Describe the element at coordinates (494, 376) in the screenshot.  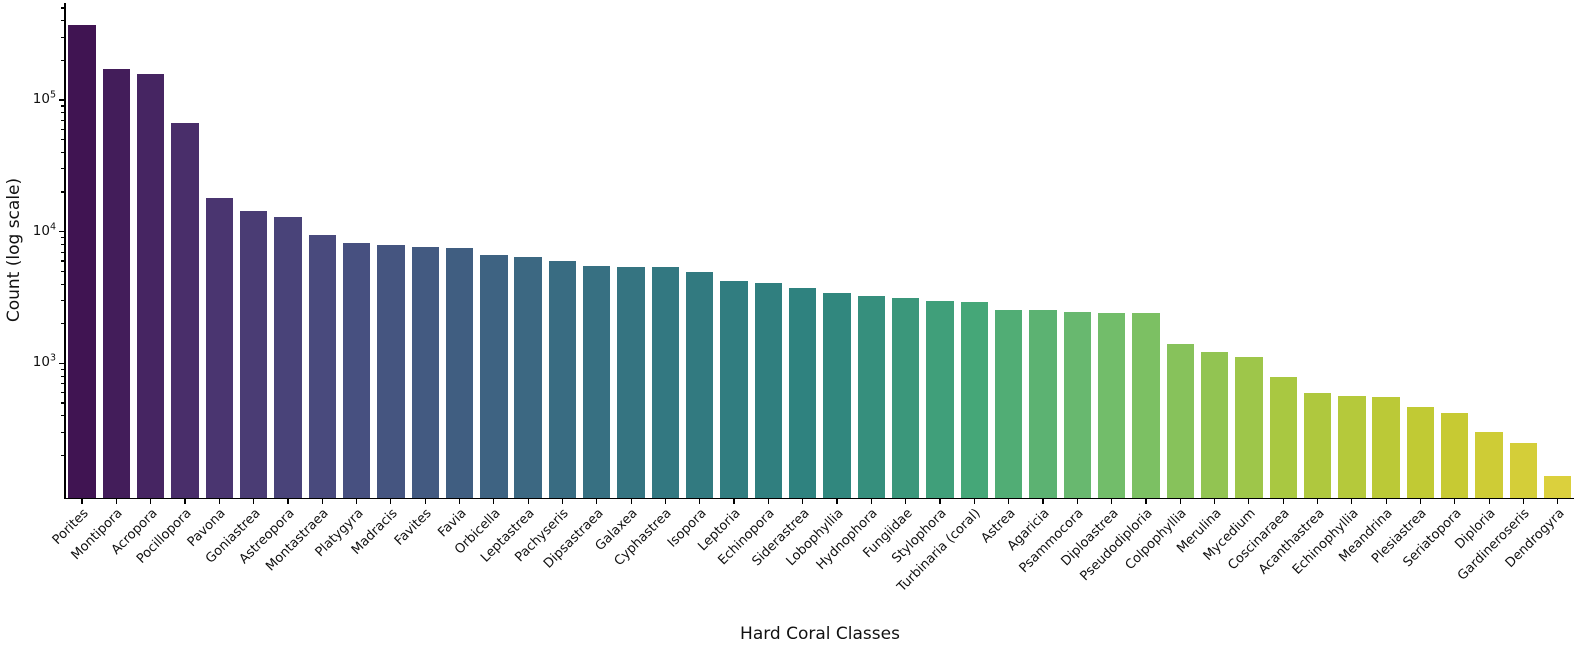
I see `bar-orbicella` at that location.